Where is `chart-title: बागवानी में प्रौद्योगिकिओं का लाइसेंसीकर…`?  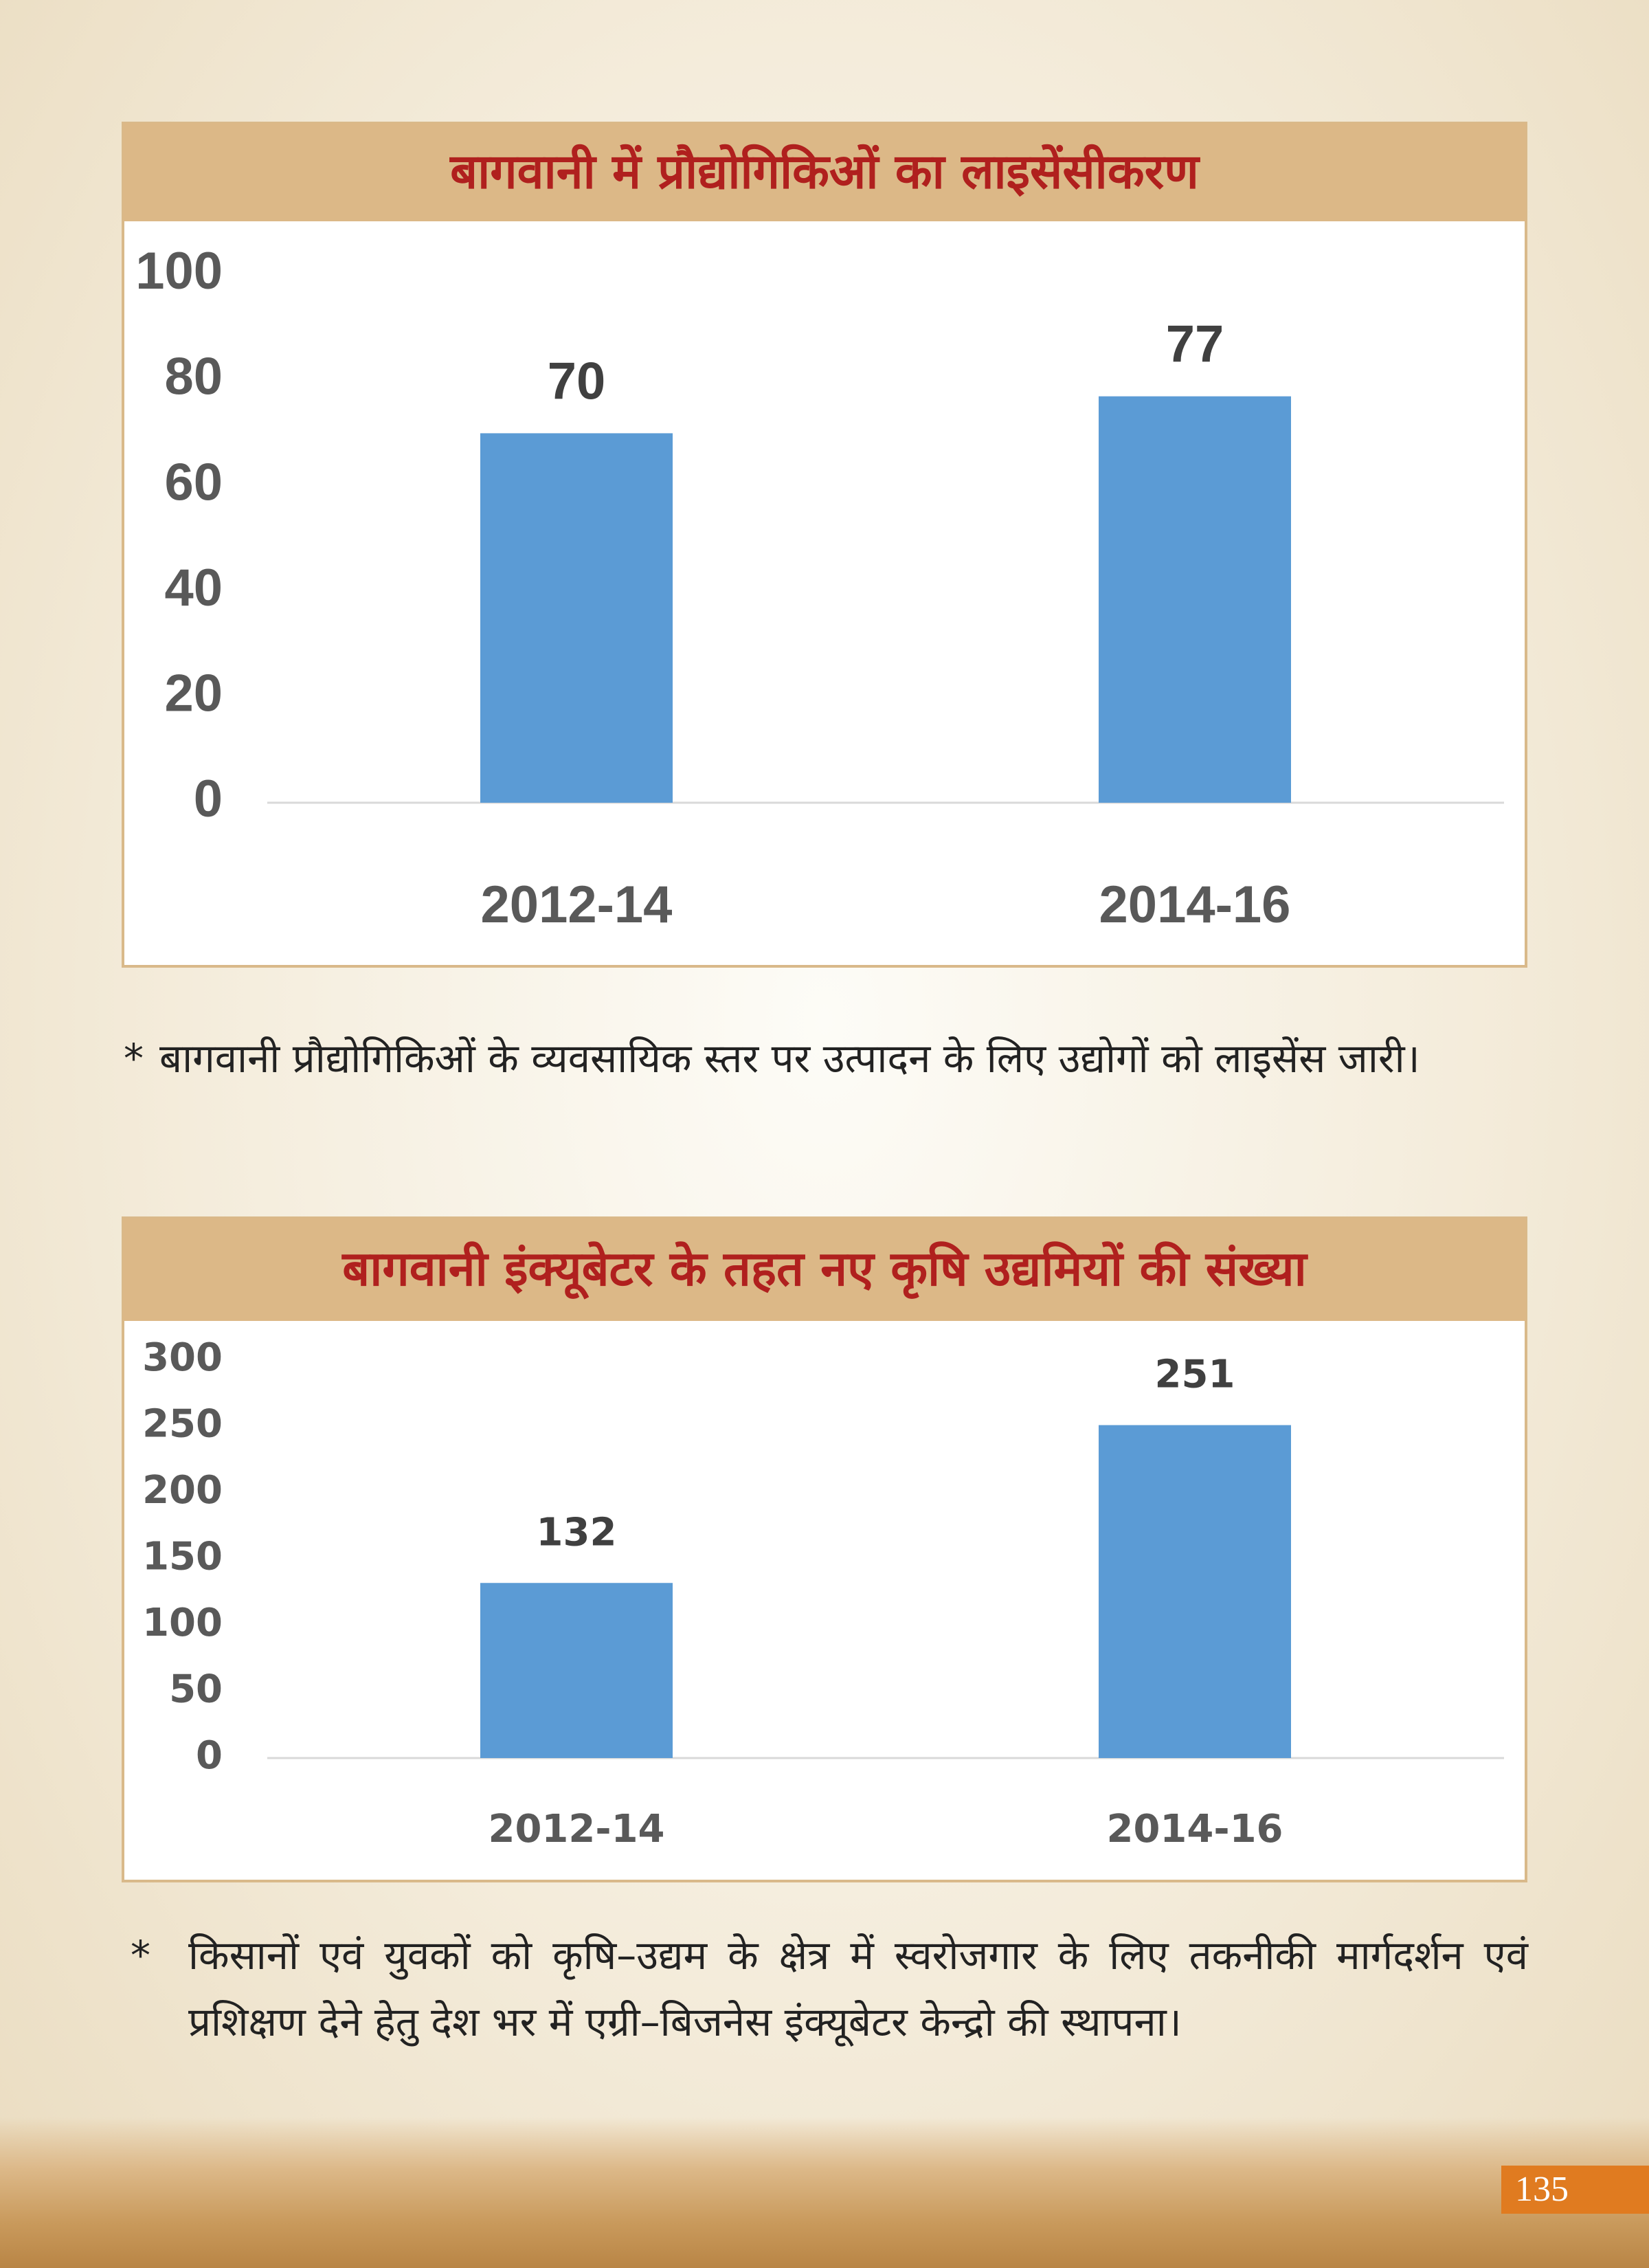 chart-title: बागवानी में प्रौद्योगिकिओं का लाइसेंसीकर… is located at coordinates (824, 172).